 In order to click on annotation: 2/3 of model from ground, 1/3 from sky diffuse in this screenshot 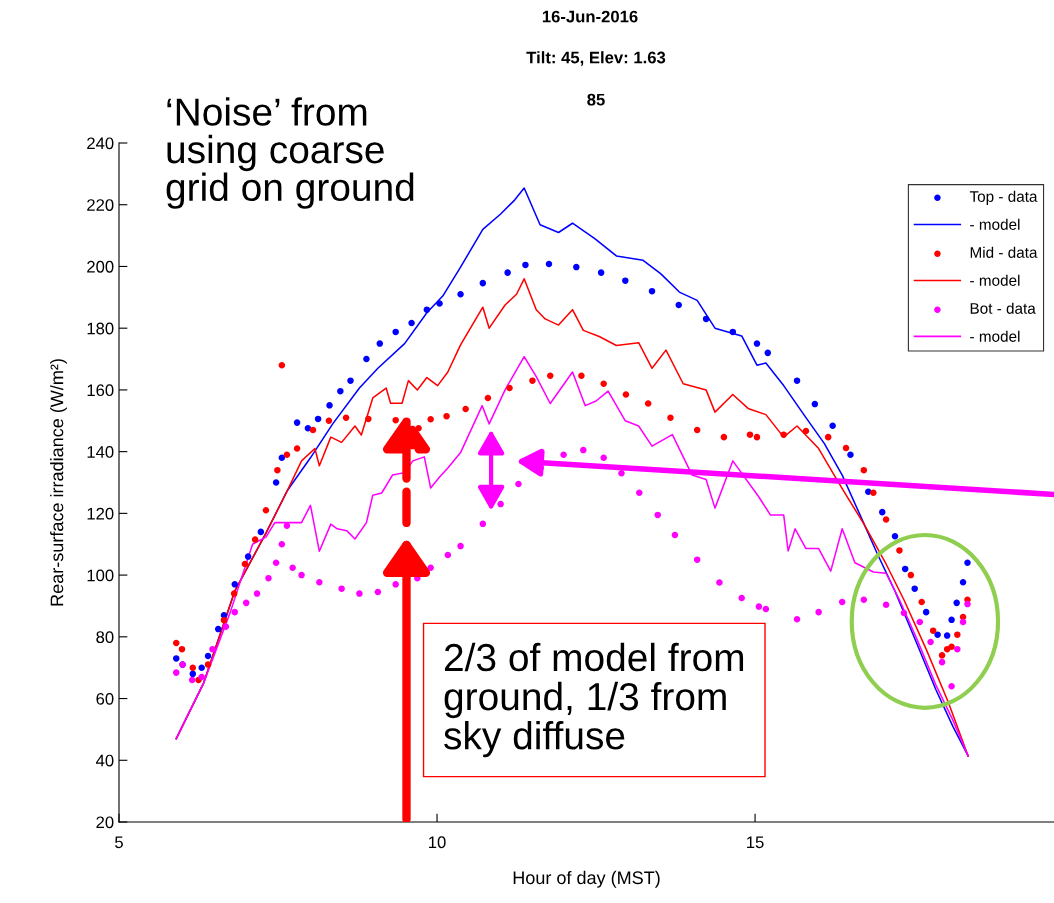, I will do `click(594, 700)`.